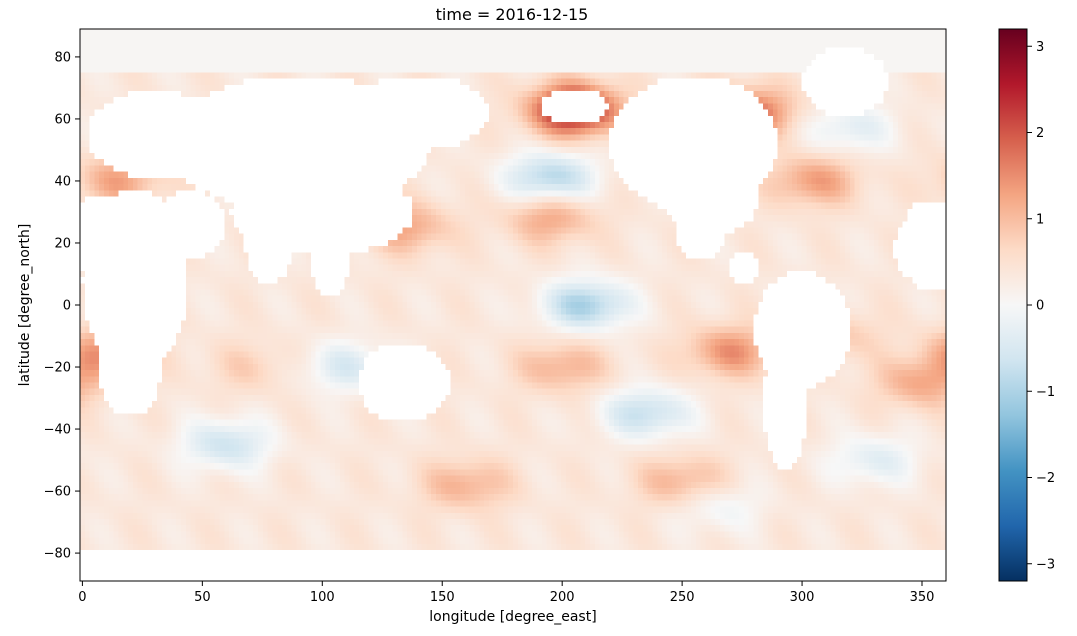 The image size is (1077, 636). I want to click on colorbar-tick-label: 2, so click(1040, 133).